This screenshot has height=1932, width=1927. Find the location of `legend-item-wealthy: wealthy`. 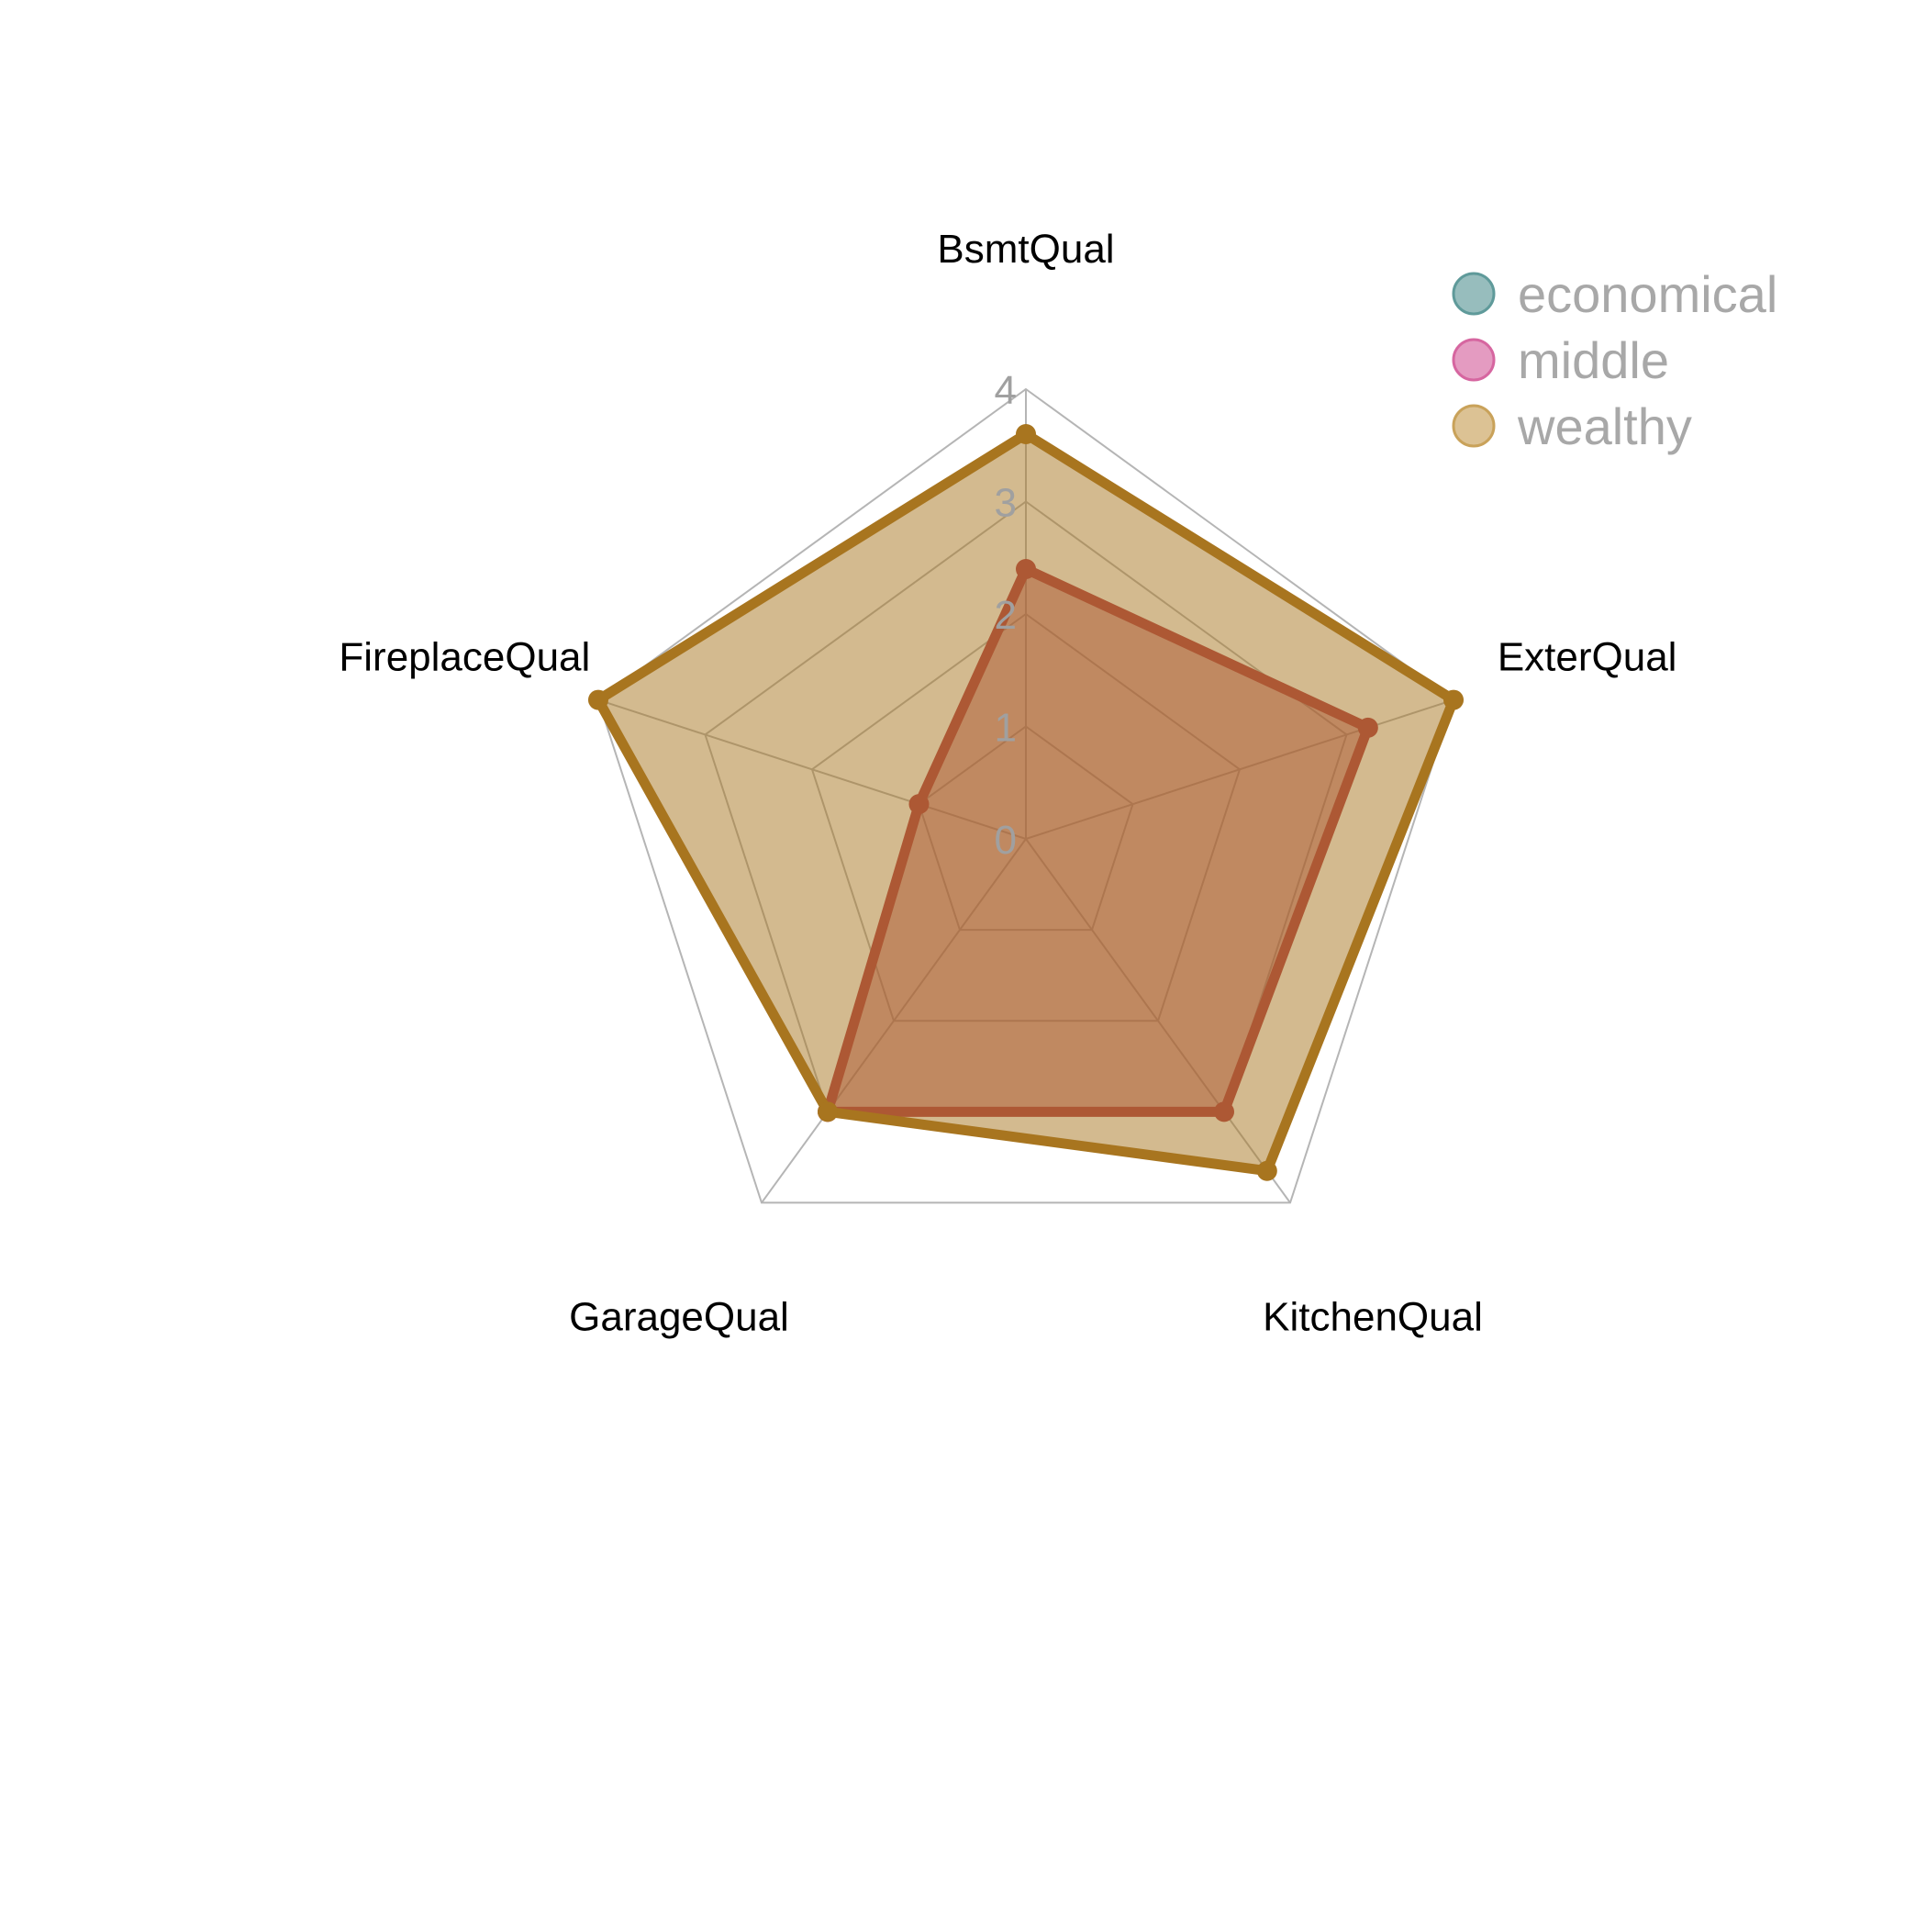

legend-item-wealthy: wealthy is located at coordinates (1572, 426).